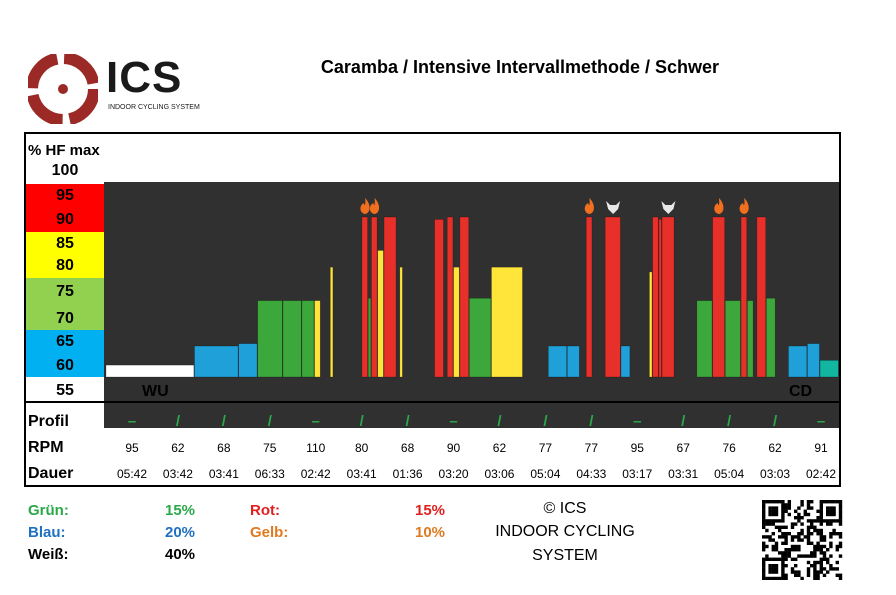  I want to click on chart-icons, so click(554, 206).